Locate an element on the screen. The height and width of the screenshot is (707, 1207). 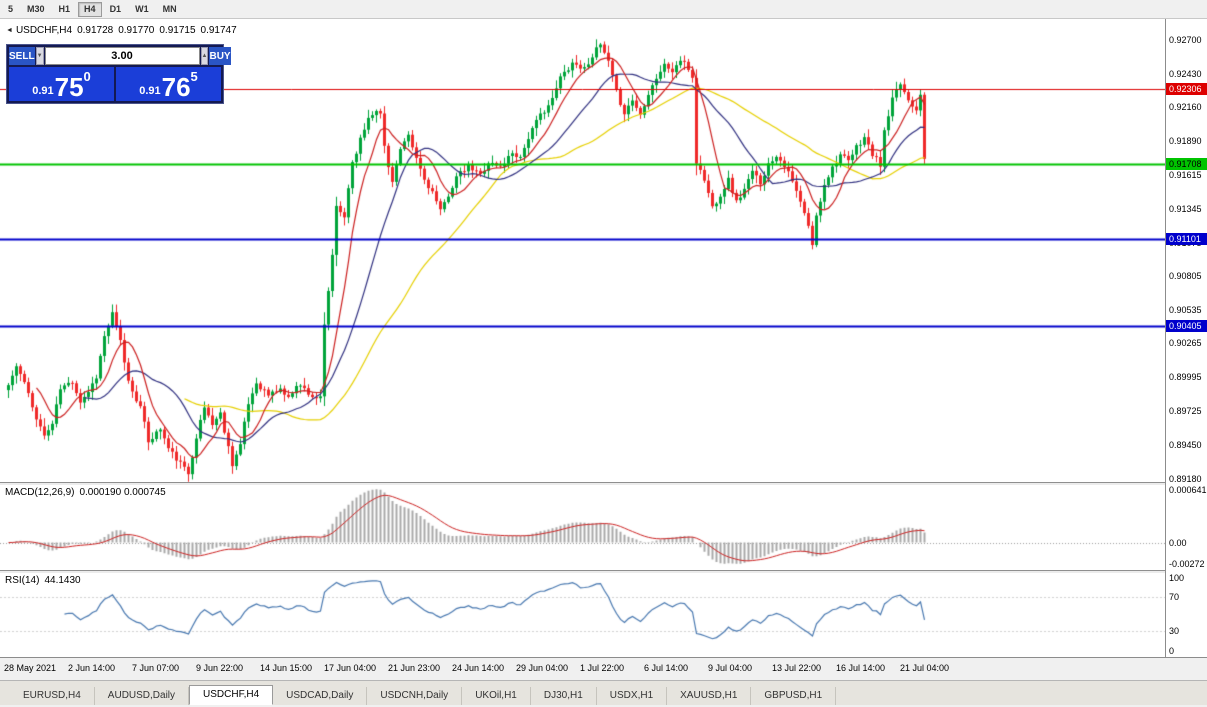
chevron-down-icon: ▼ is located at coordinates (39, 56).